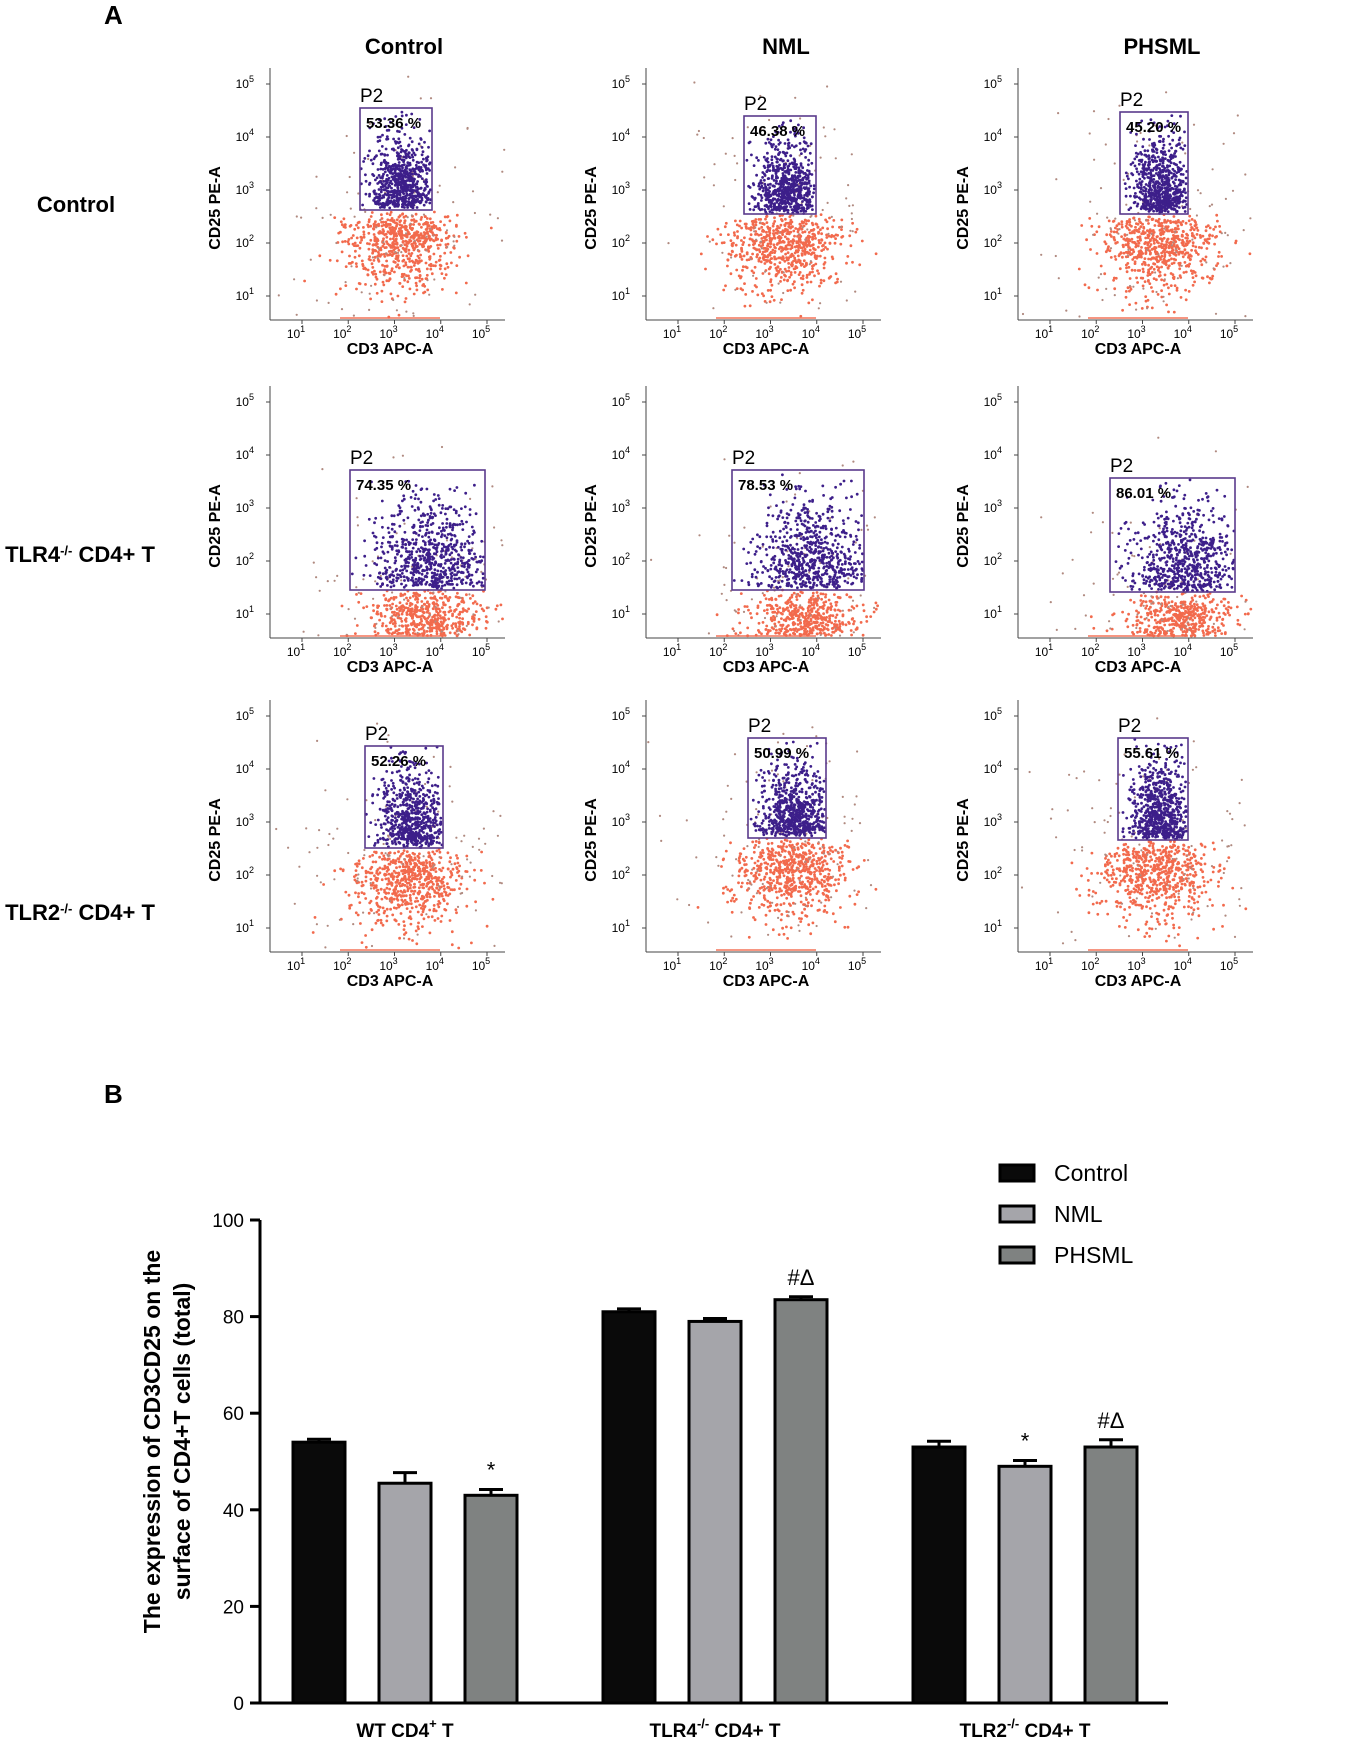  I want to click on axis-smear, so click(766, 318).